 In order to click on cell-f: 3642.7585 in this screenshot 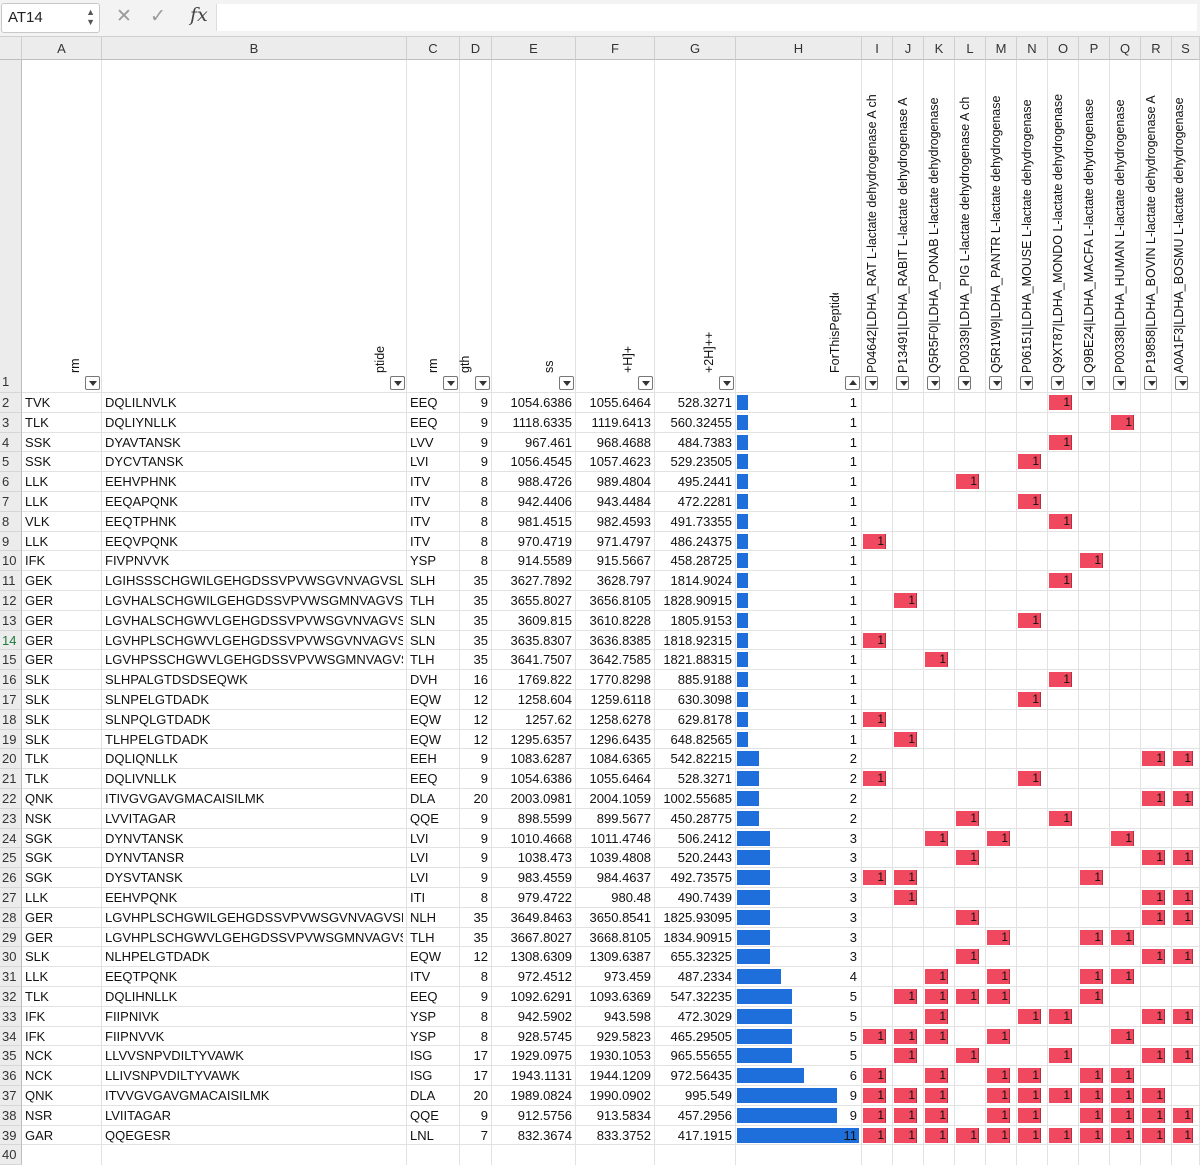, I will do `click(620, 660)`.